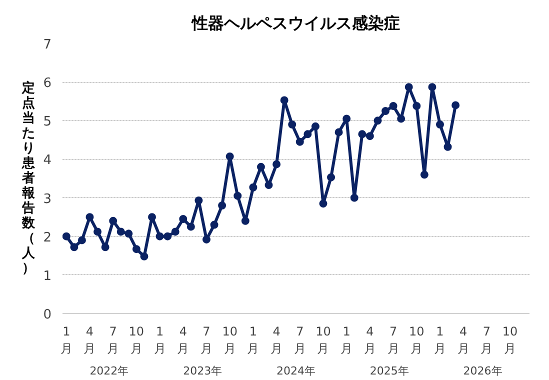 This screenshot has height=380, width=549. What do you see at coordinates (47, 238) in the screenshot?
I see `y-tick-label: 2` at bounding box center [47, 238].